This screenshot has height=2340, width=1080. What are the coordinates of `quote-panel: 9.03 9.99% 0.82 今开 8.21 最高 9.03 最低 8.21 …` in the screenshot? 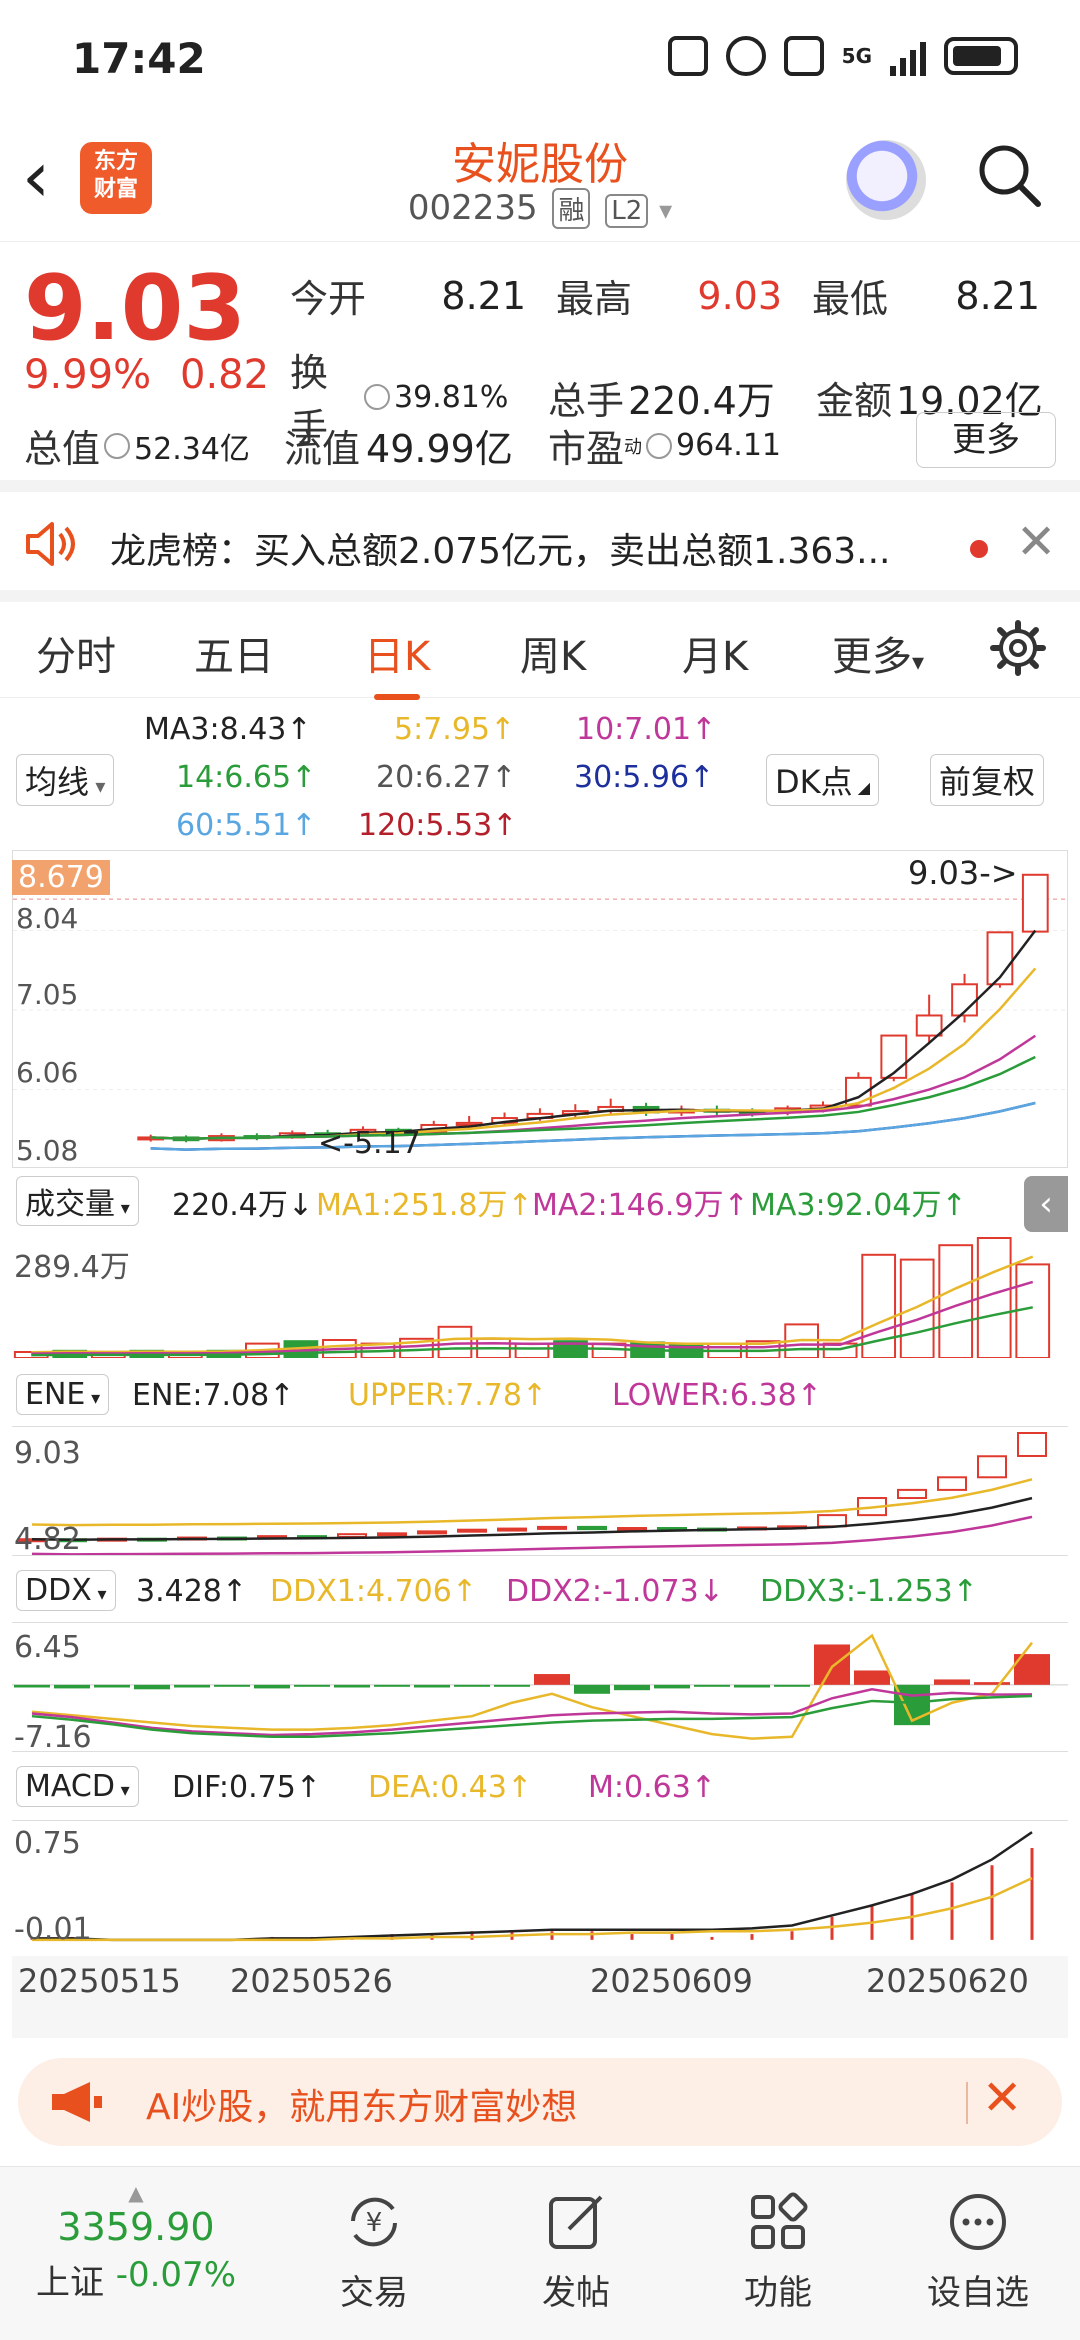 It's located at (540, 367).